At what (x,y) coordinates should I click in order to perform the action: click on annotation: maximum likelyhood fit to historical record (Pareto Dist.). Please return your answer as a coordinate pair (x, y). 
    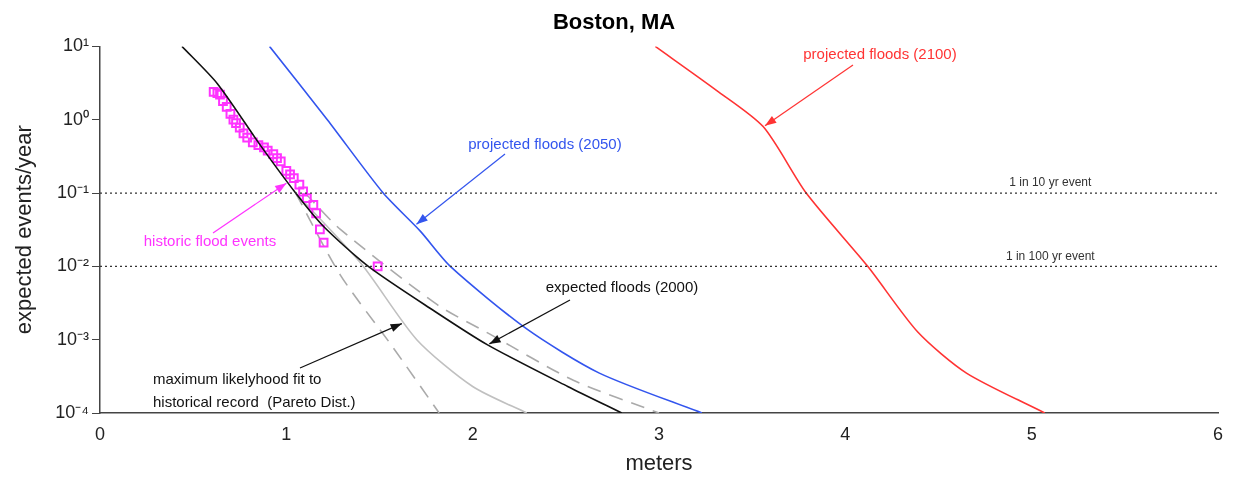
    Looking at the image, I should click on (254, 390).